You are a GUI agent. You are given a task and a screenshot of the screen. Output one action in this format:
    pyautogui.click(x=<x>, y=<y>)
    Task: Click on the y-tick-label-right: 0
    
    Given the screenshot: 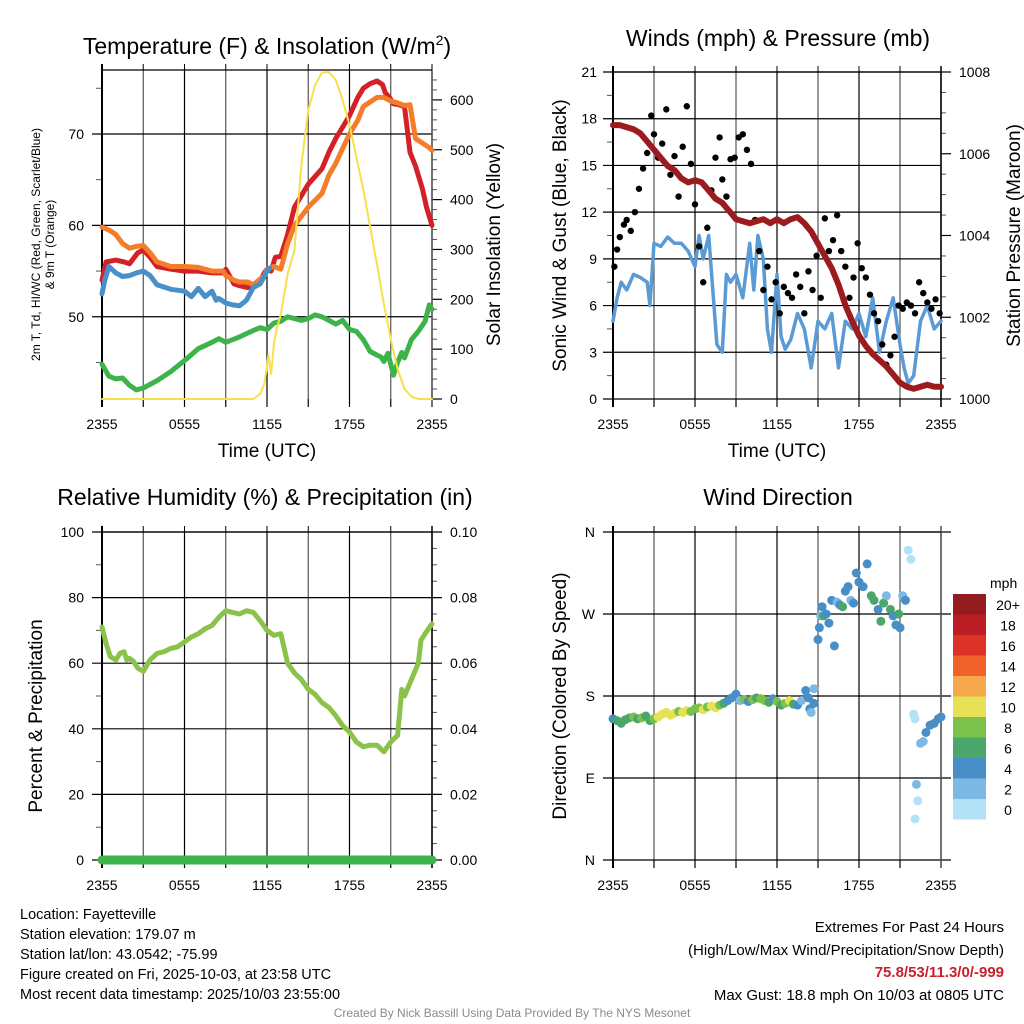 What is the action you would take?
    pyautogui.click(x=454, y=399)
    